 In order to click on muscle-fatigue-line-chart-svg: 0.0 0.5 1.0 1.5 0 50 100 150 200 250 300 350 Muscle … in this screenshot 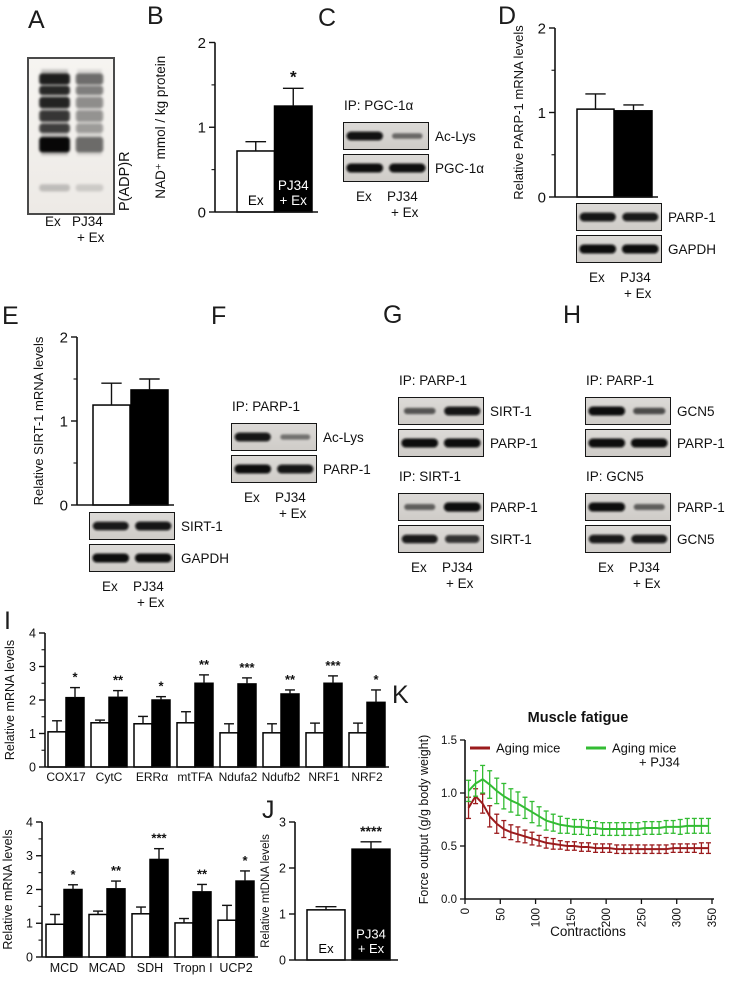, I will do `click(568, 824)`.